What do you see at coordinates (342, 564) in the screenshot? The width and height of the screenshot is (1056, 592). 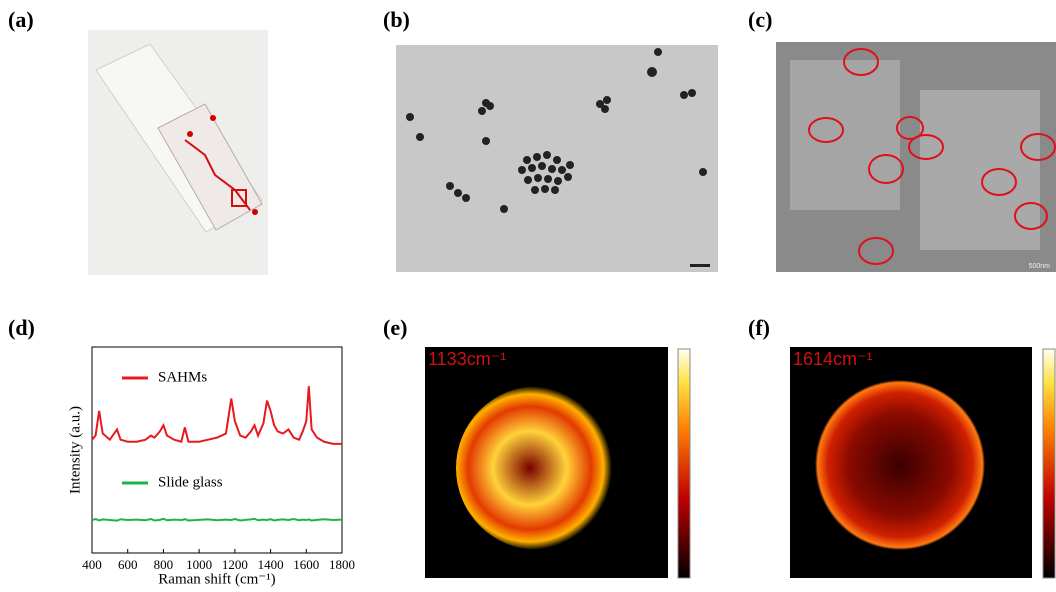 I see `x-tick-label: 1800` at bounding box center [342, 564].